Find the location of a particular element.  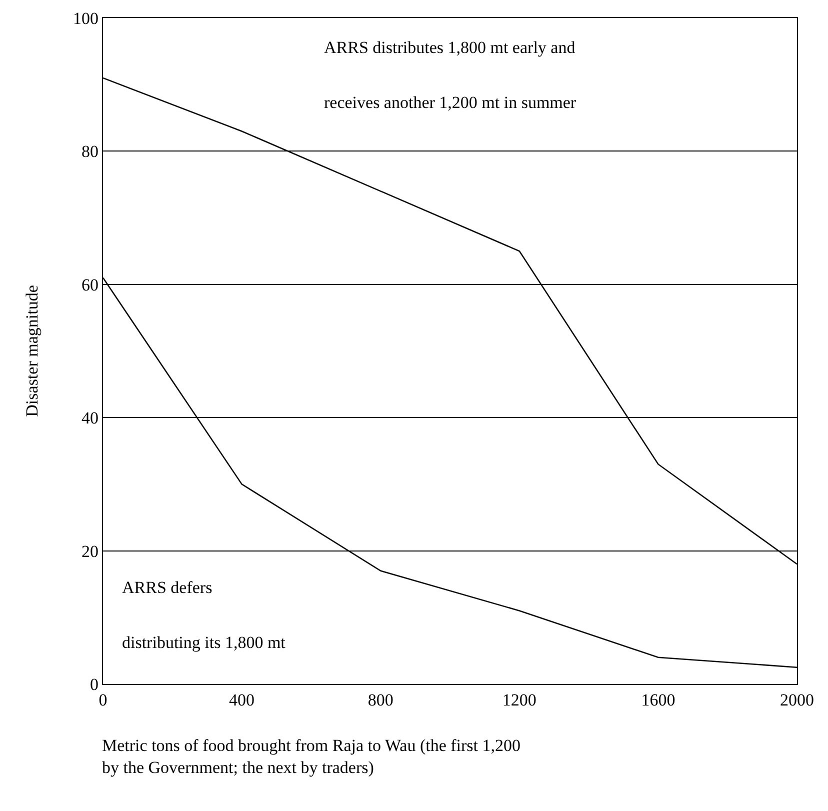

y-tick-label: 0 is located at coordinates (94, 684).